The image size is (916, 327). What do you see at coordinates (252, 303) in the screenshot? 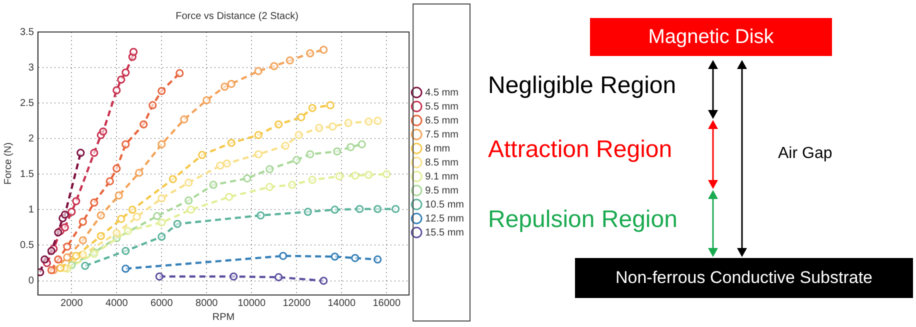
I see `x-tick-label: 10000` at bounding box center [252, 303].